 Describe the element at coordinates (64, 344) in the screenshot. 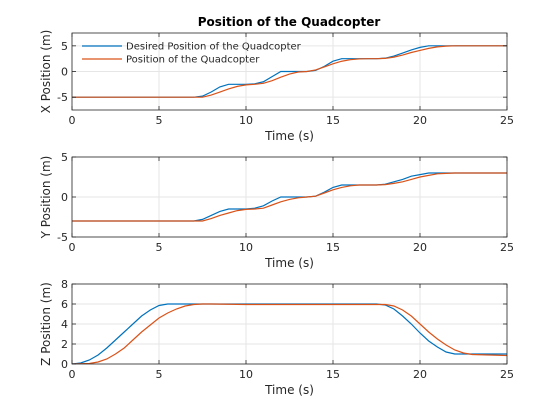

I see `y-tick-label: 2` at that location.